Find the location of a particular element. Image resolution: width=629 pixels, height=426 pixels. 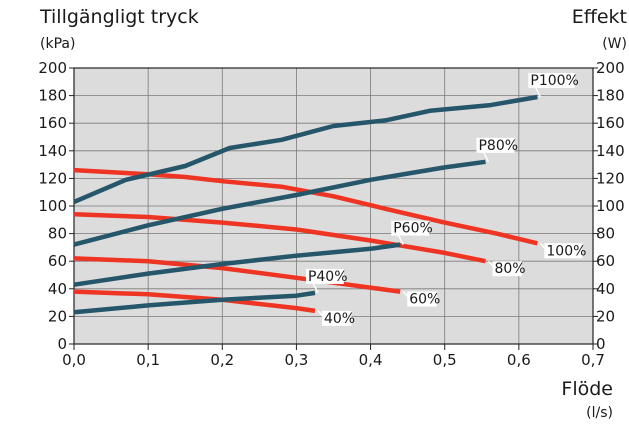

right-tick-label: 40 is located at coordinates (605, 289).